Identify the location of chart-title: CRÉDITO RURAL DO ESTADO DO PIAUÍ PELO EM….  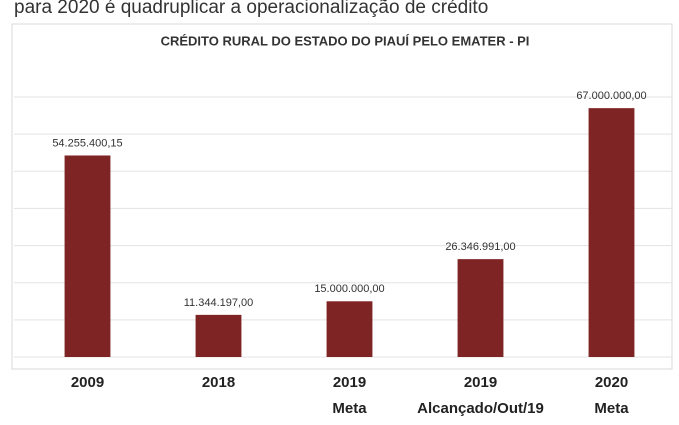
(345, 40).